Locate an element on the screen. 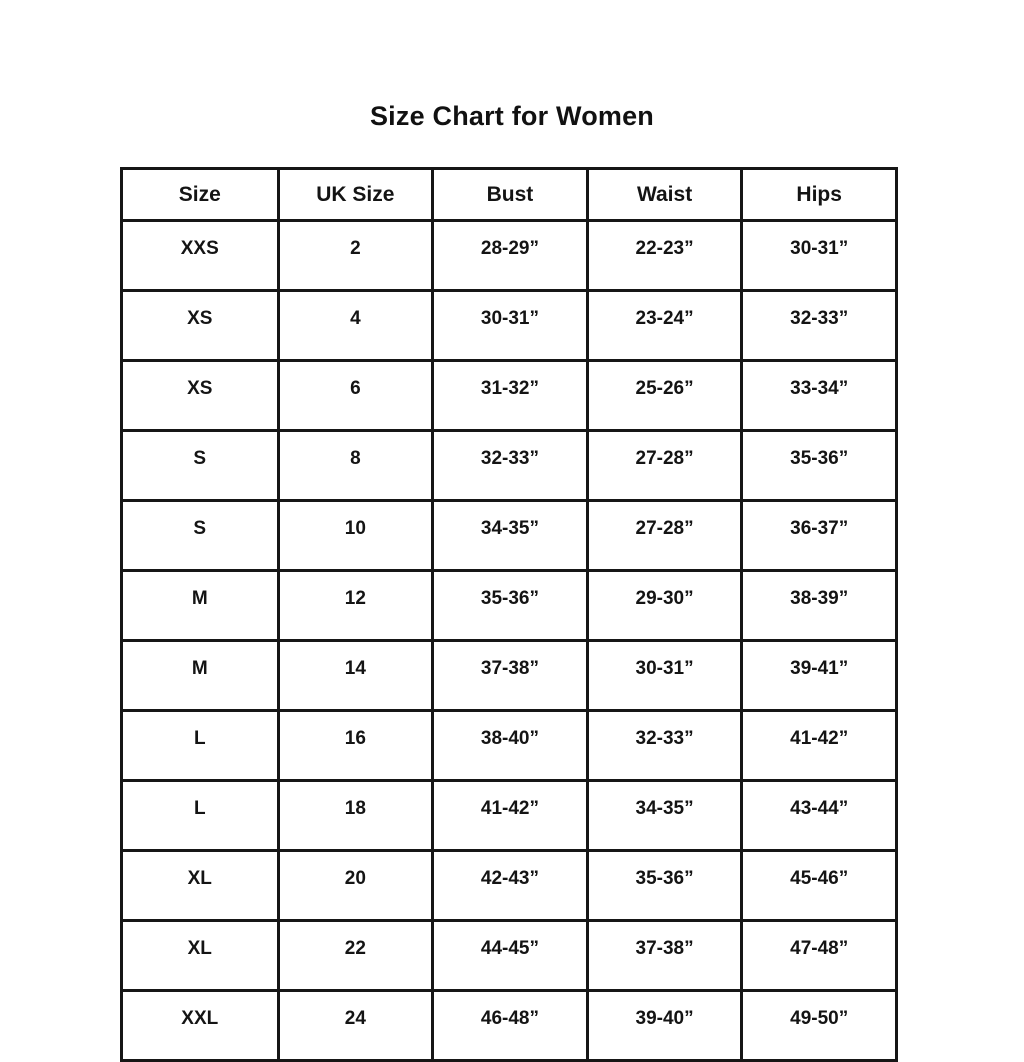 This screenshot has width=1024, height=1062. cell-hips: 45-46” is located at coordinates (819, 885).